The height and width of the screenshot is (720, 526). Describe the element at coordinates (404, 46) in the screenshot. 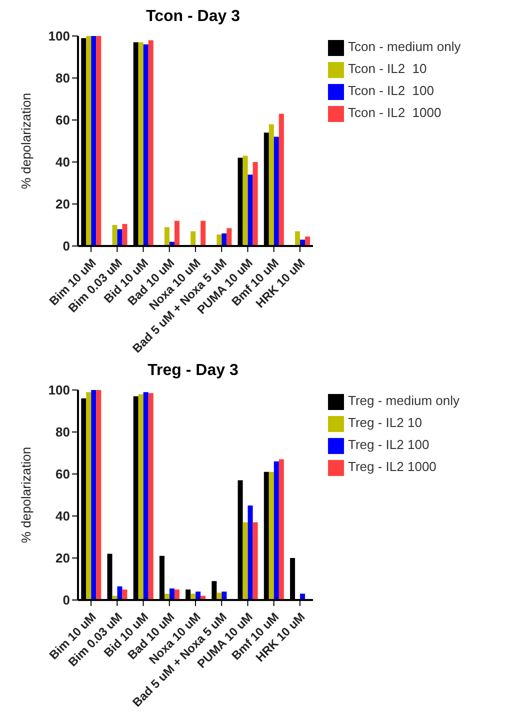

I see `legend-label: Tcon - medium only` at that location.